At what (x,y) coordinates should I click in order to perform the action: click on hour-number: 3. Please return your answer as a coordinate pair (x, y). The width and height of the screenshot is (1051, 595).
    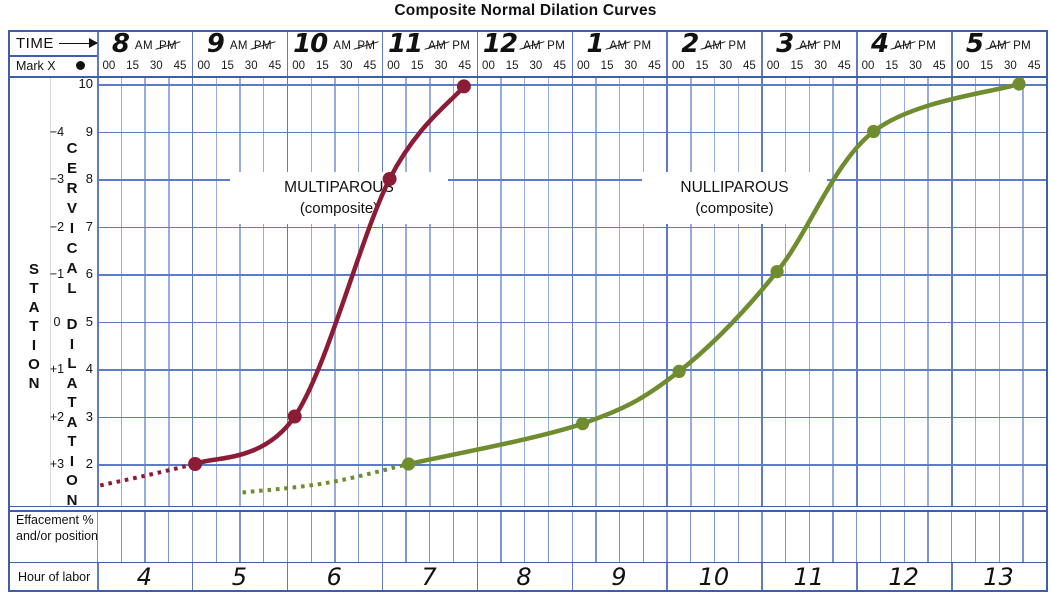
    Looking at the image, I should click on (785, 45).